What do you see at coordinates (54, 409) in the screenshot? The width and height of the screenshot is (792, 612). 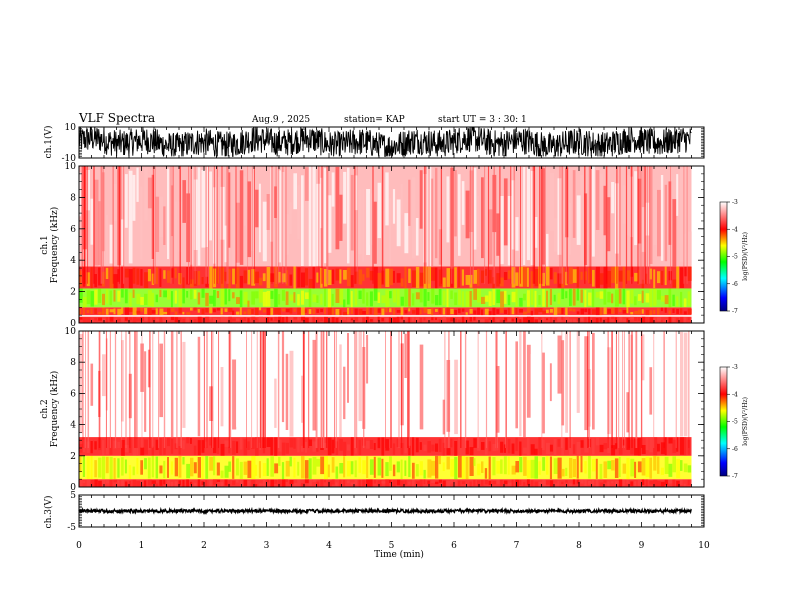 I see `ch2-spec-ylabel: Frequency (kHz)` at bounding box center [54, 409].